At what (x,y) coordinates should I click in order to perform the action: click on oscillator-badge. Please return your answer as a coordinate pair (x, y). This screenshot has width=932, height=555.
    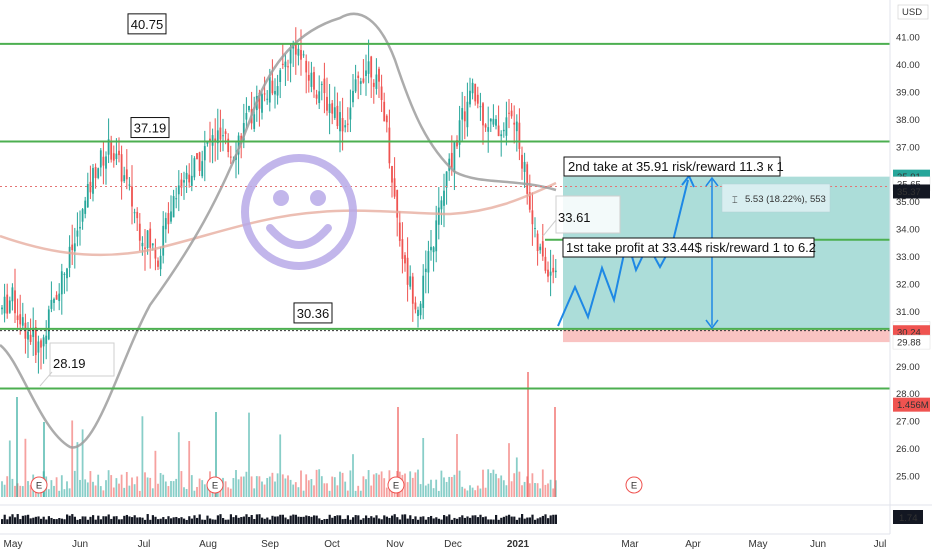
    Looking at the image, I should click on (908, 517).